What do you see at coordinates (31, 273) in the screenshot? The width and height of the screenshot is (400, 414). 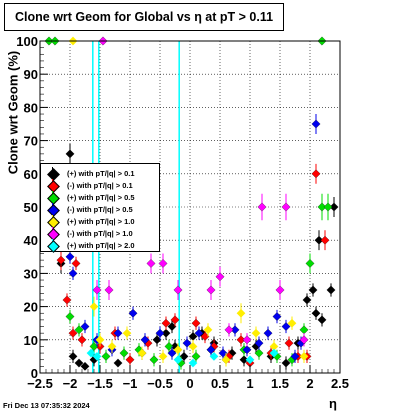 I see `y-tick-label: 30` at bounding box center [31, 273].